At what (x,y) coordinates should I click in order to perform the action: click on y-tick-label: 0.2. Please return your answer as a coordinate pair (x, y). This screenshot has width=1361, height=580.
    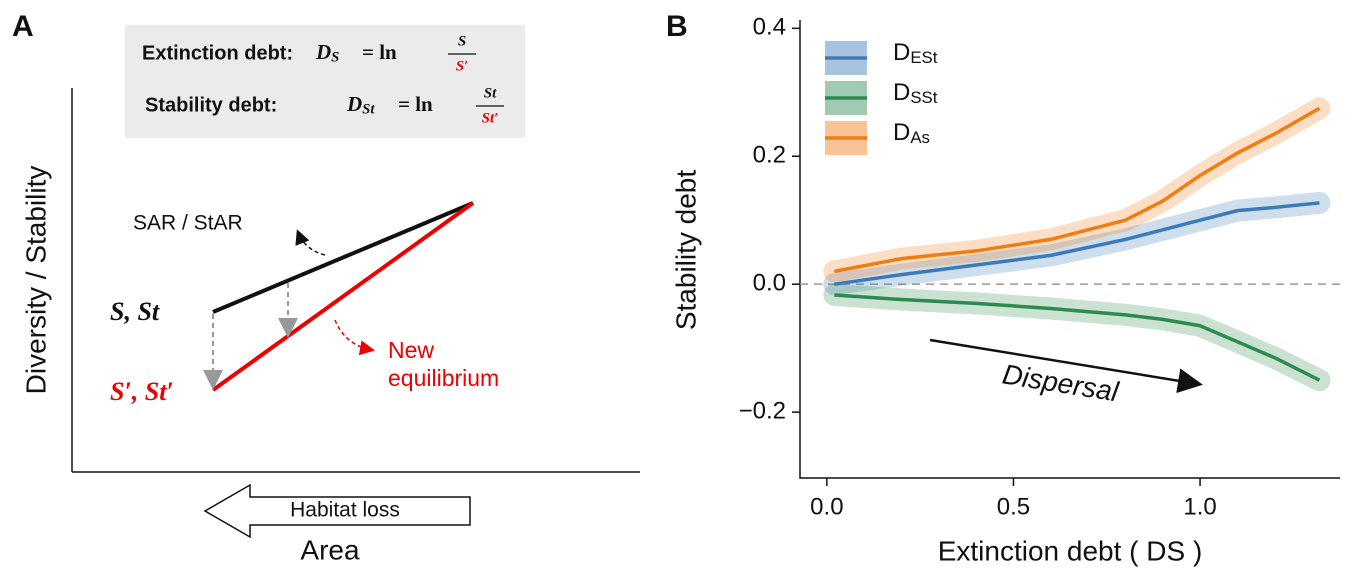
    Looking at the image, I should click on (769, 155).